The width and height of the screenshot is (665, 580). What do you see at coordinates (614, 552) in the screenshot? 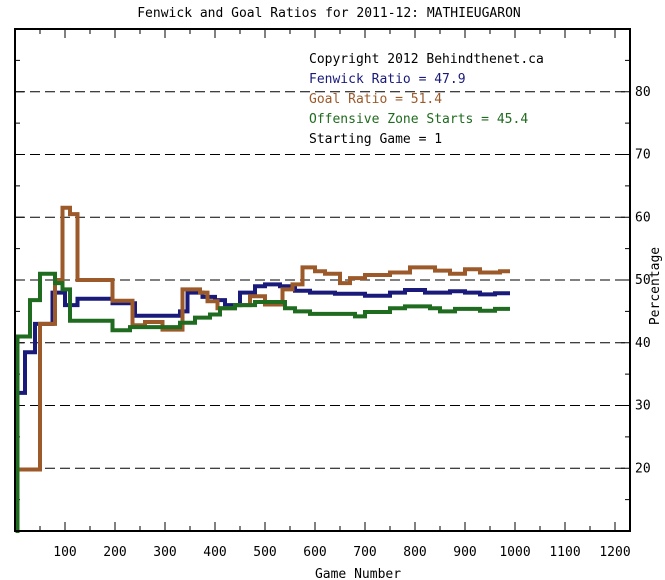
I see `x-tick-label: 1200` at bounding box center [614, 552].